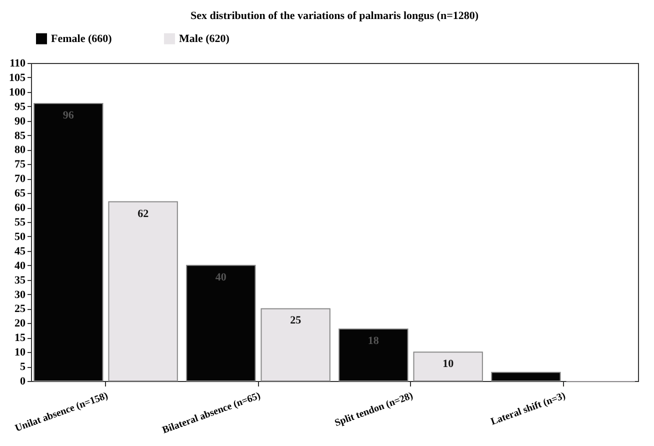 Image resolution: width=654 pixels, height=446 pixels. I want to click on y-tick-label: 110, so click(18, 64).